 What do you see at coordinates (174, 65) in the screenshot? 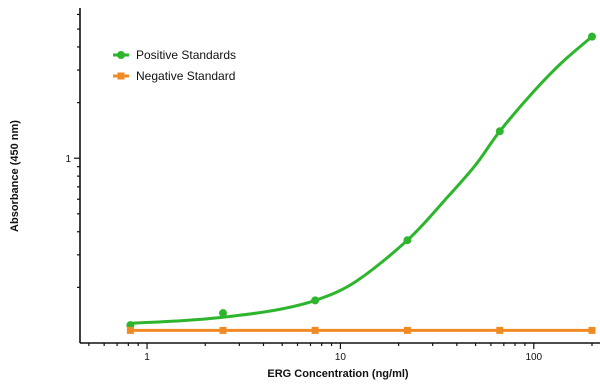
I see `legend: Positive Standards Negative Standard` at bounding box center [174, 65].